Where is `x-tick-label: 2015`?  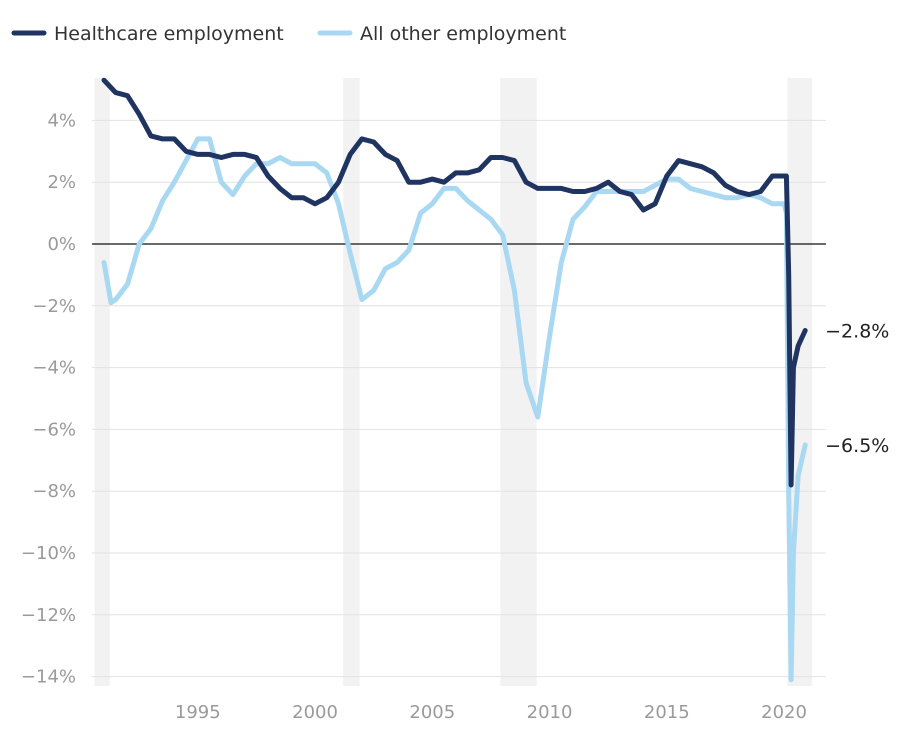 x-tick-label: 2015 is located at coordinates (667, 712).